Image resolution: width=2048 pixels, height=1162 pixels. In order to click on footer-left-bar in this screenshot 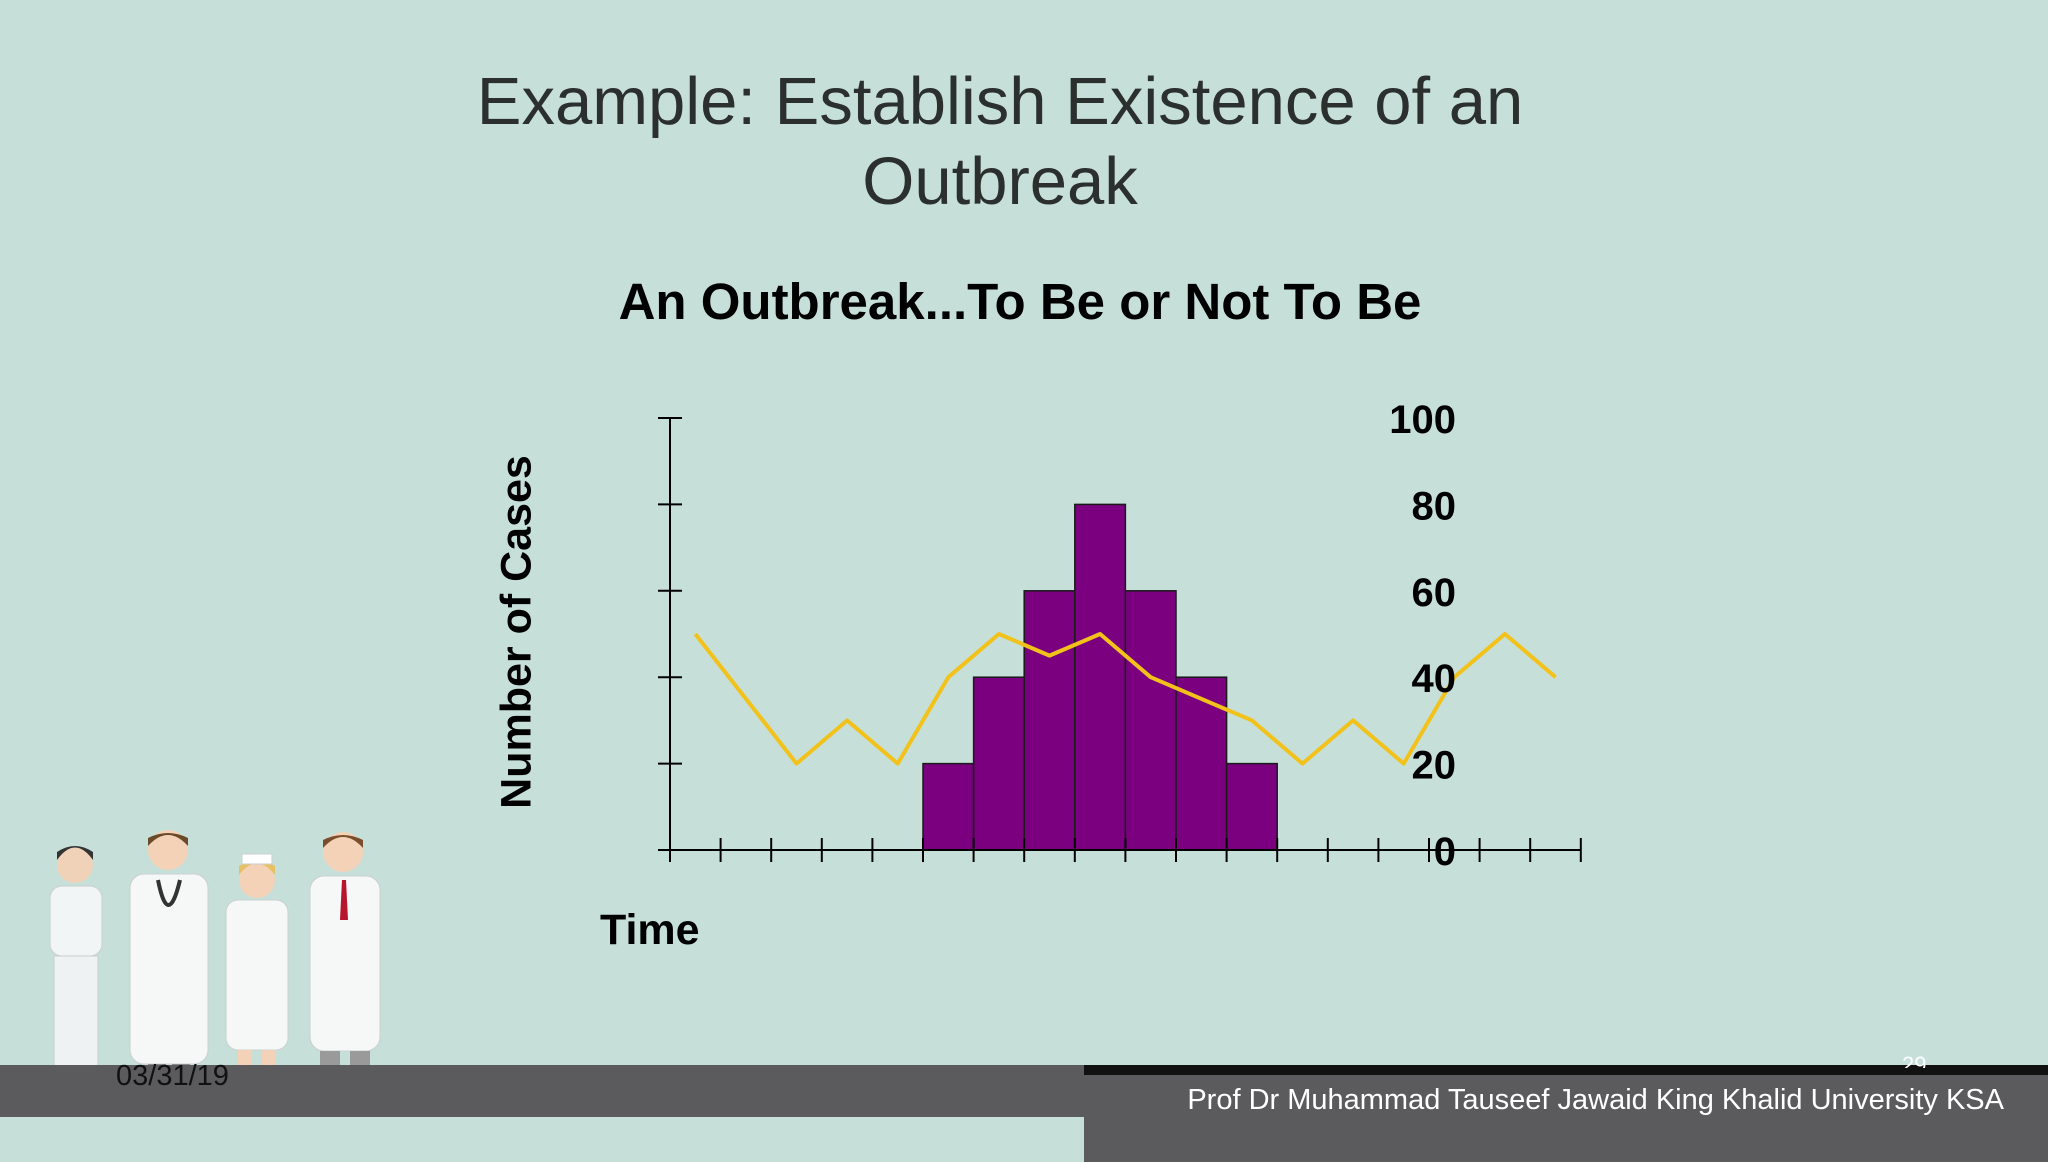, I will do `click(542, 1091)`.